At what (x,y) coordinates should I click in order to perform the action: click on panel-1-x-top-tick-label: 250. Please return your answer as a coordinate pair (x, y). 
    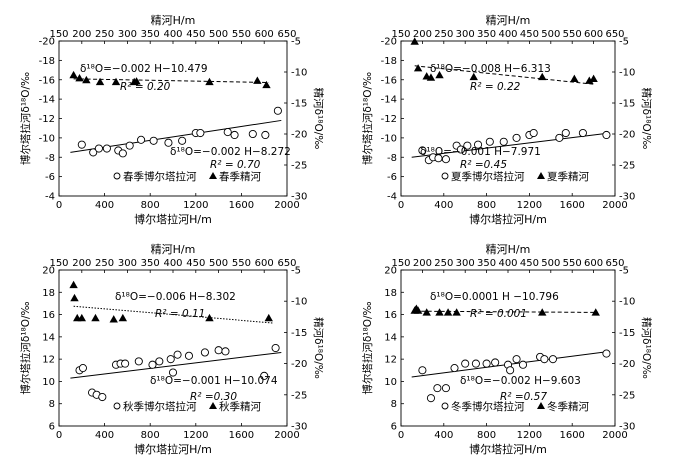
    Looking at the image, I should click on (104, 34).